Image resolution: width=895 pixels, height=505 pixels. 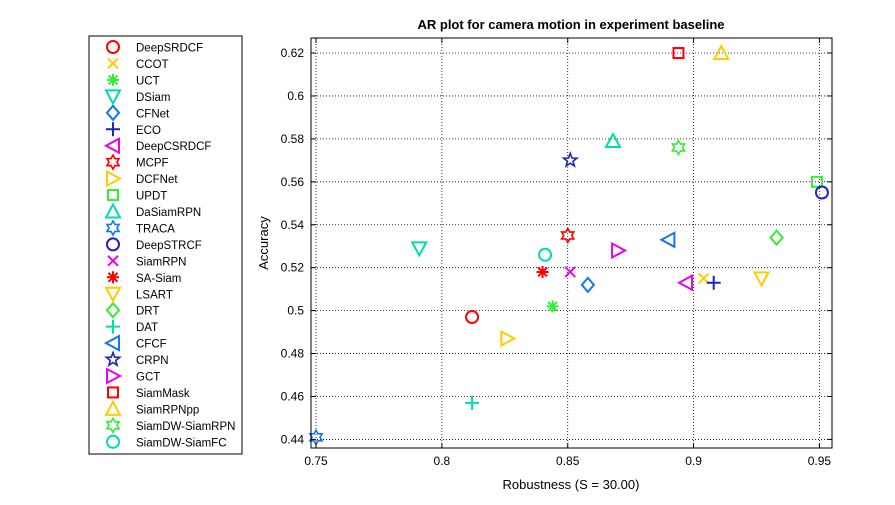 I want to click on legend-marker-deepcsrdcf, so click(x=111, y=146).